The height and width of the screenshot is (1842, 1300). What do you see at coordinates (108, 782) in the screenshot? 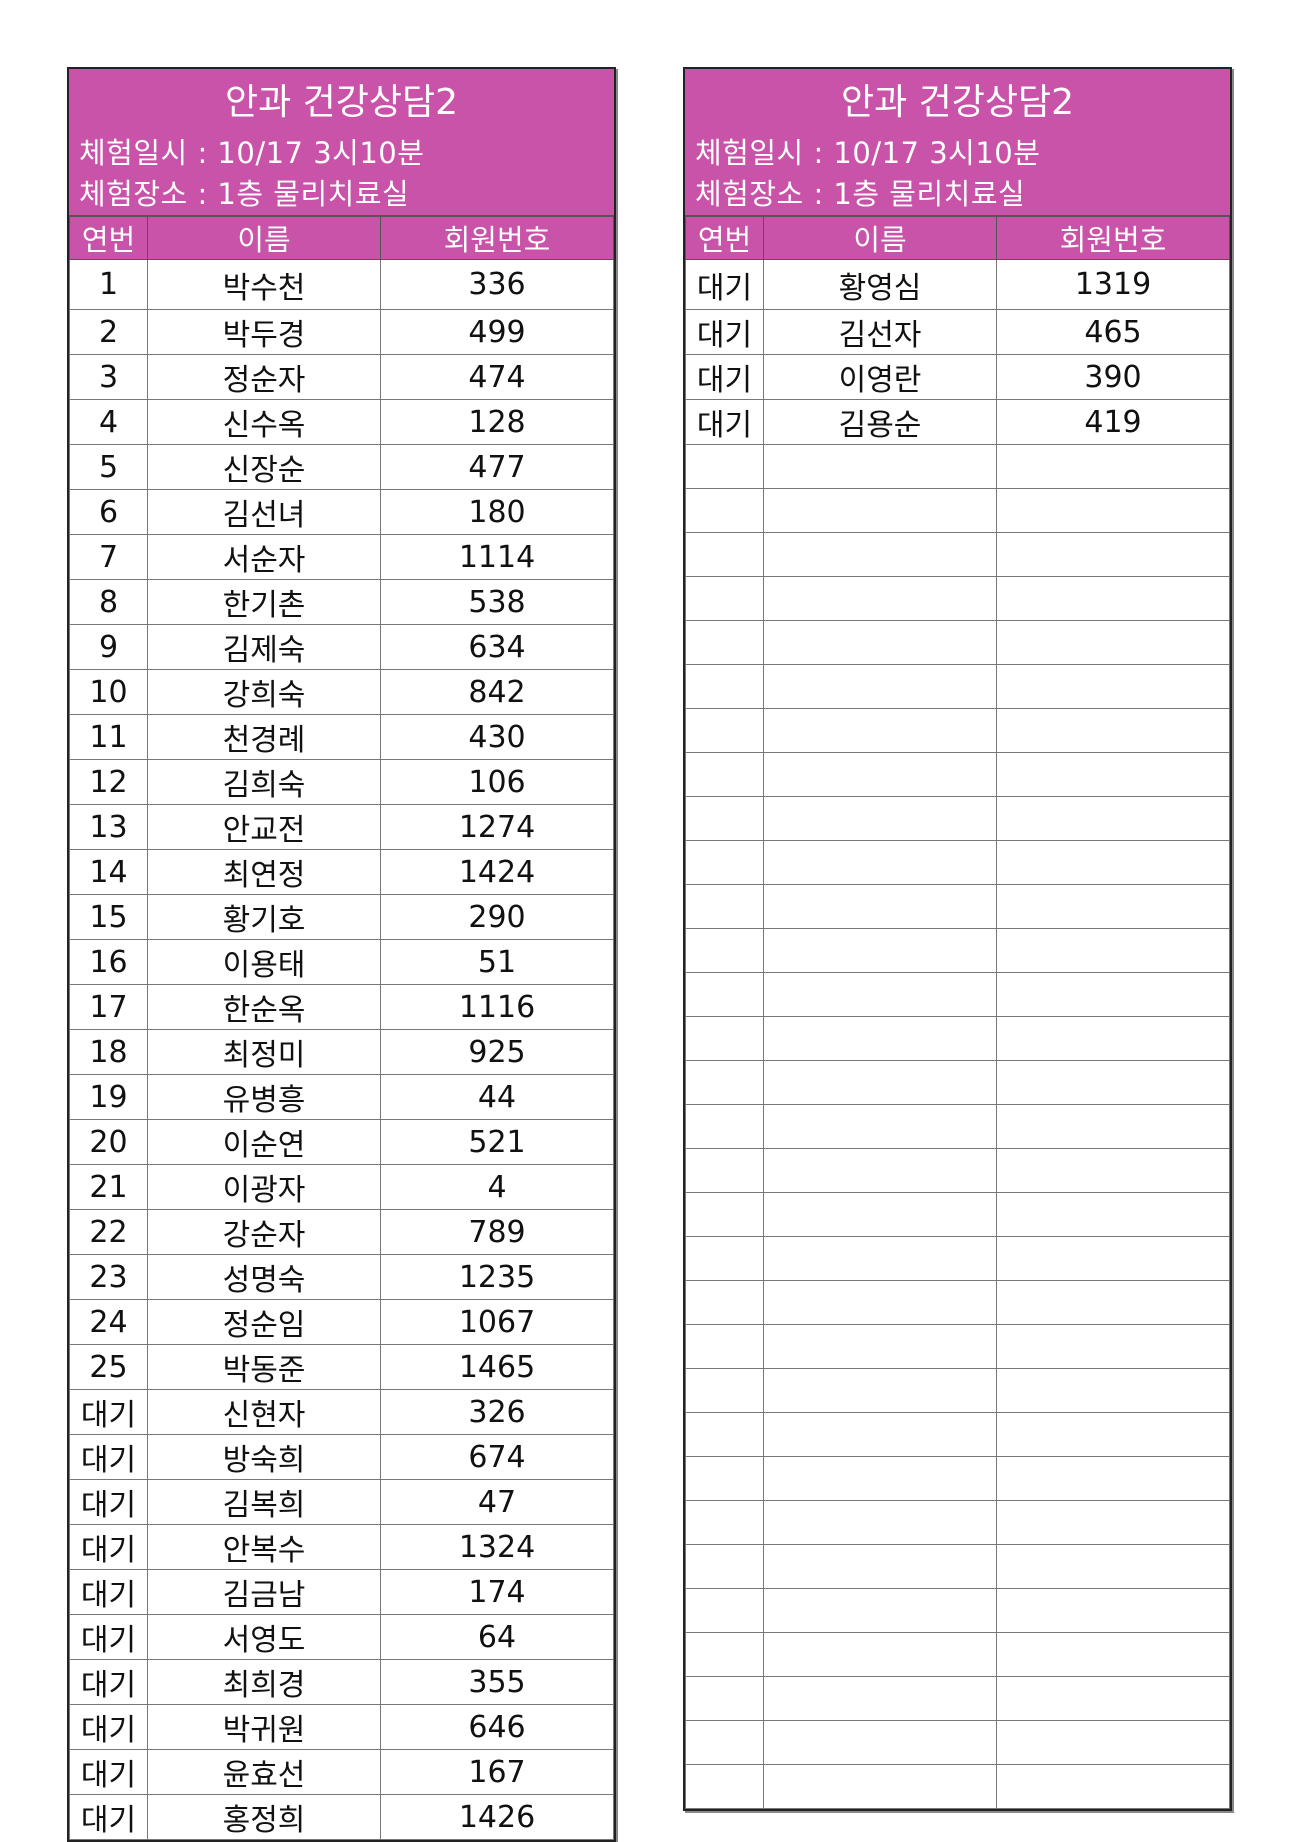
I see `cell-number: 12` at bounding box center [108, 782].